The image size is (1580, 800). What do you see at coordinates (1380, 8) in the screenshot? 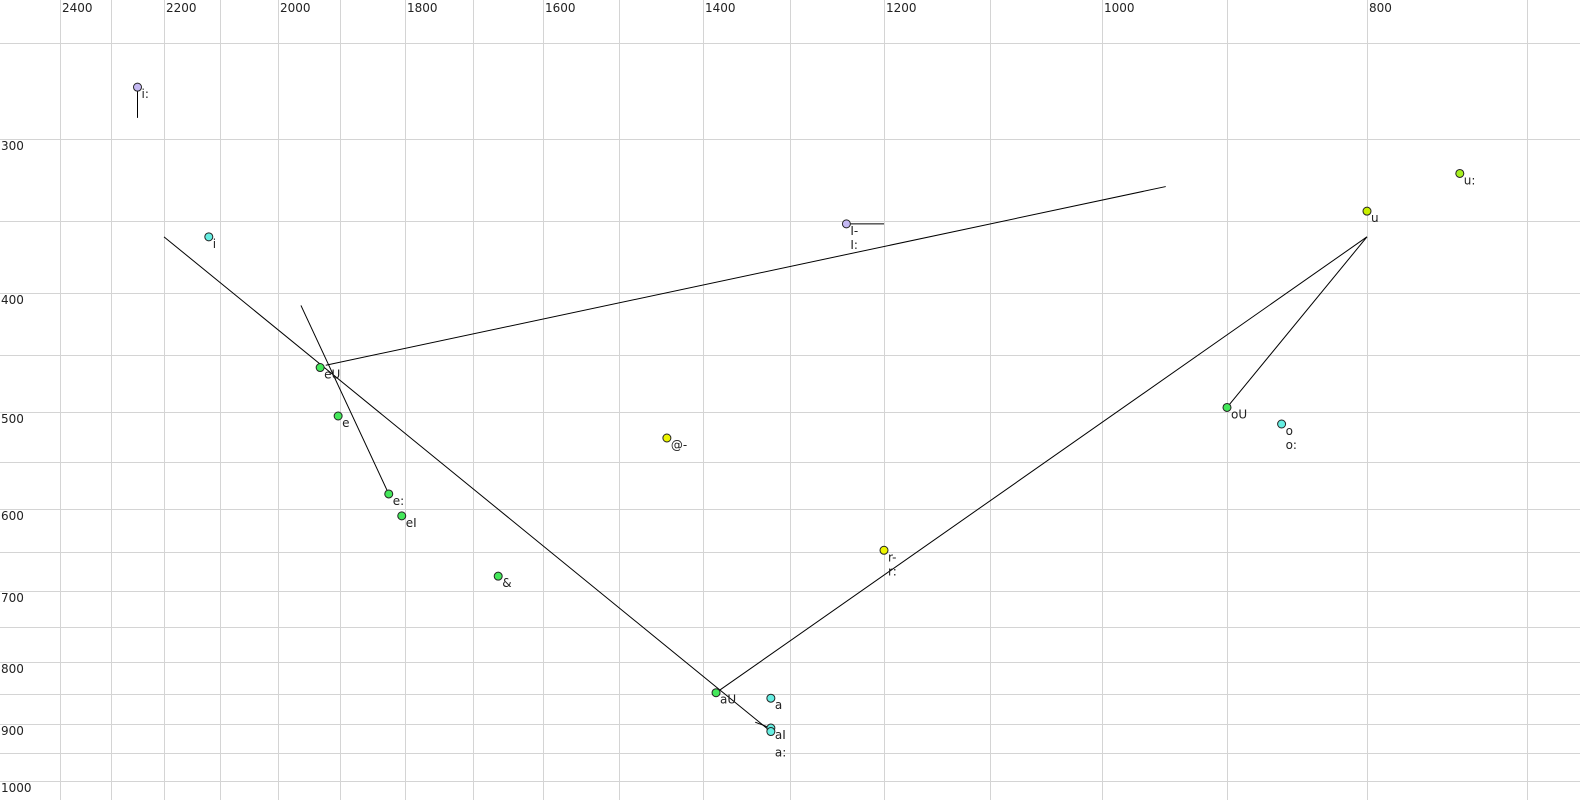
I see `x-tick-label: 800` at bounding box center [1380, 8].